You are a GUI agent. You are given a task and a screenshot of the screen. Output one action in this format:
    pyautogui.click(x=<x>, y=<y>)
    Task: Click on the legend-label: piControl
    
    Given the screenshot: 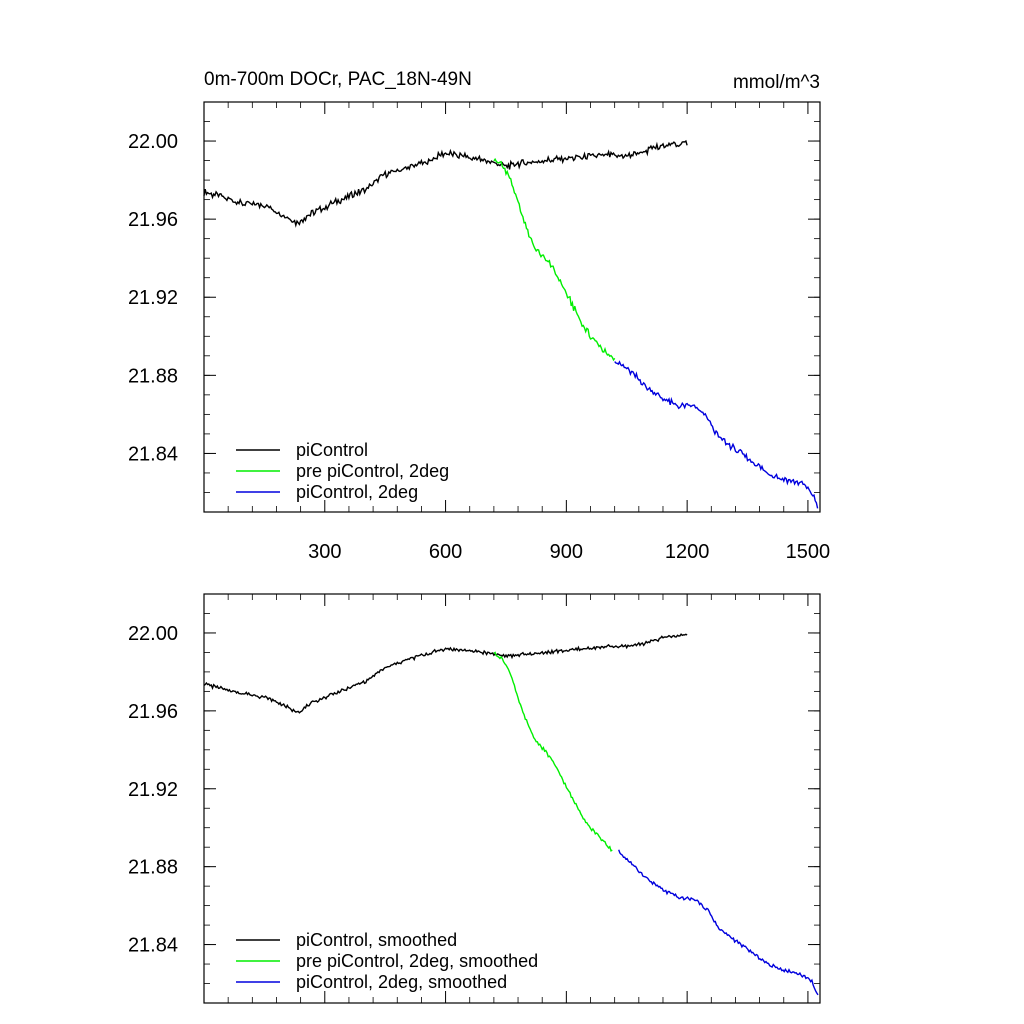 What is the action you would take?
    pyautogui.click(x=332, y=450)
    